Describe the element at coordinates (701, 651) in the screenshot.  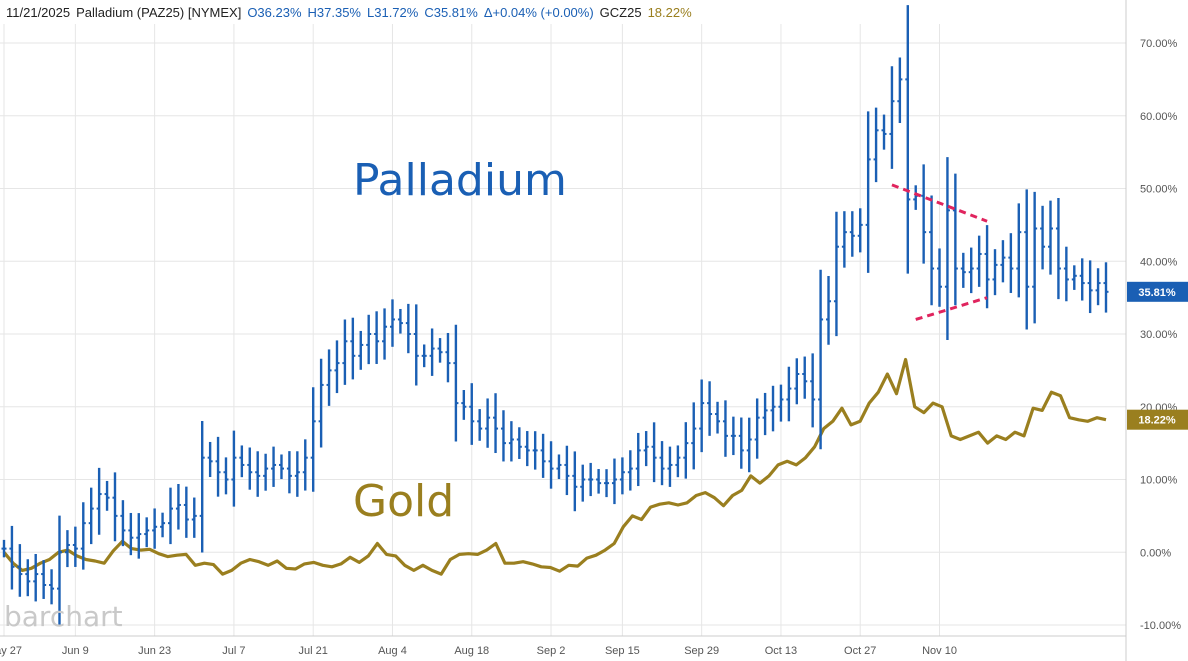
I see `x-tick-label: Sep 29` at that location.